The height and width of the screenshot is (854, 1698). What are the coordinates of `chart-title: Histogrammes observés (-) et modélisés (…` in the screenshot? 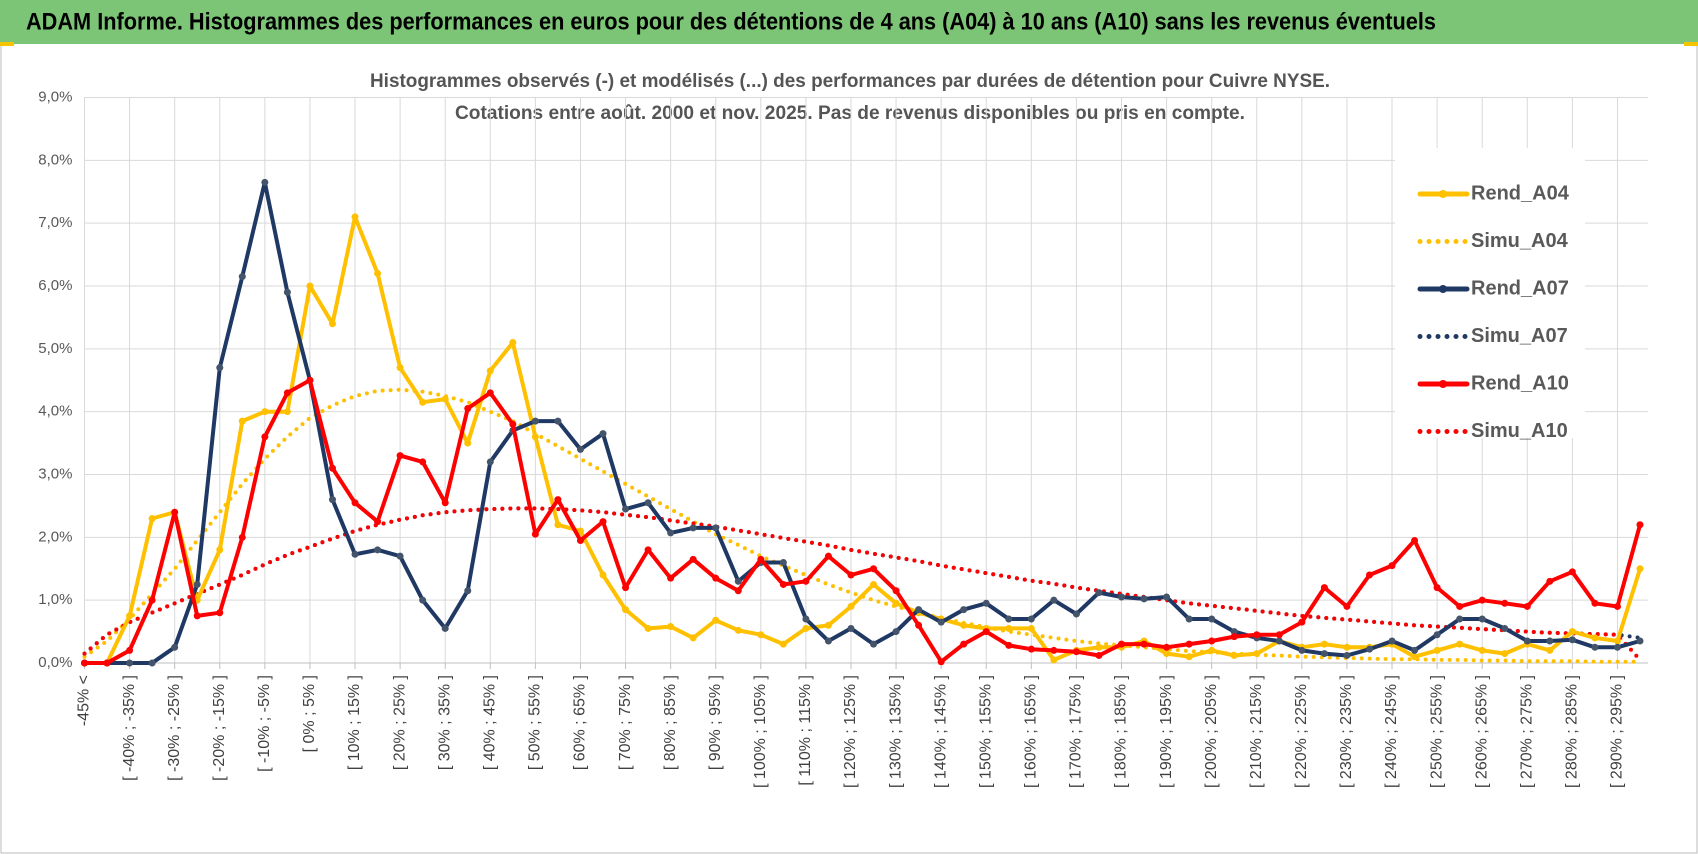 It's located at (850, 81).